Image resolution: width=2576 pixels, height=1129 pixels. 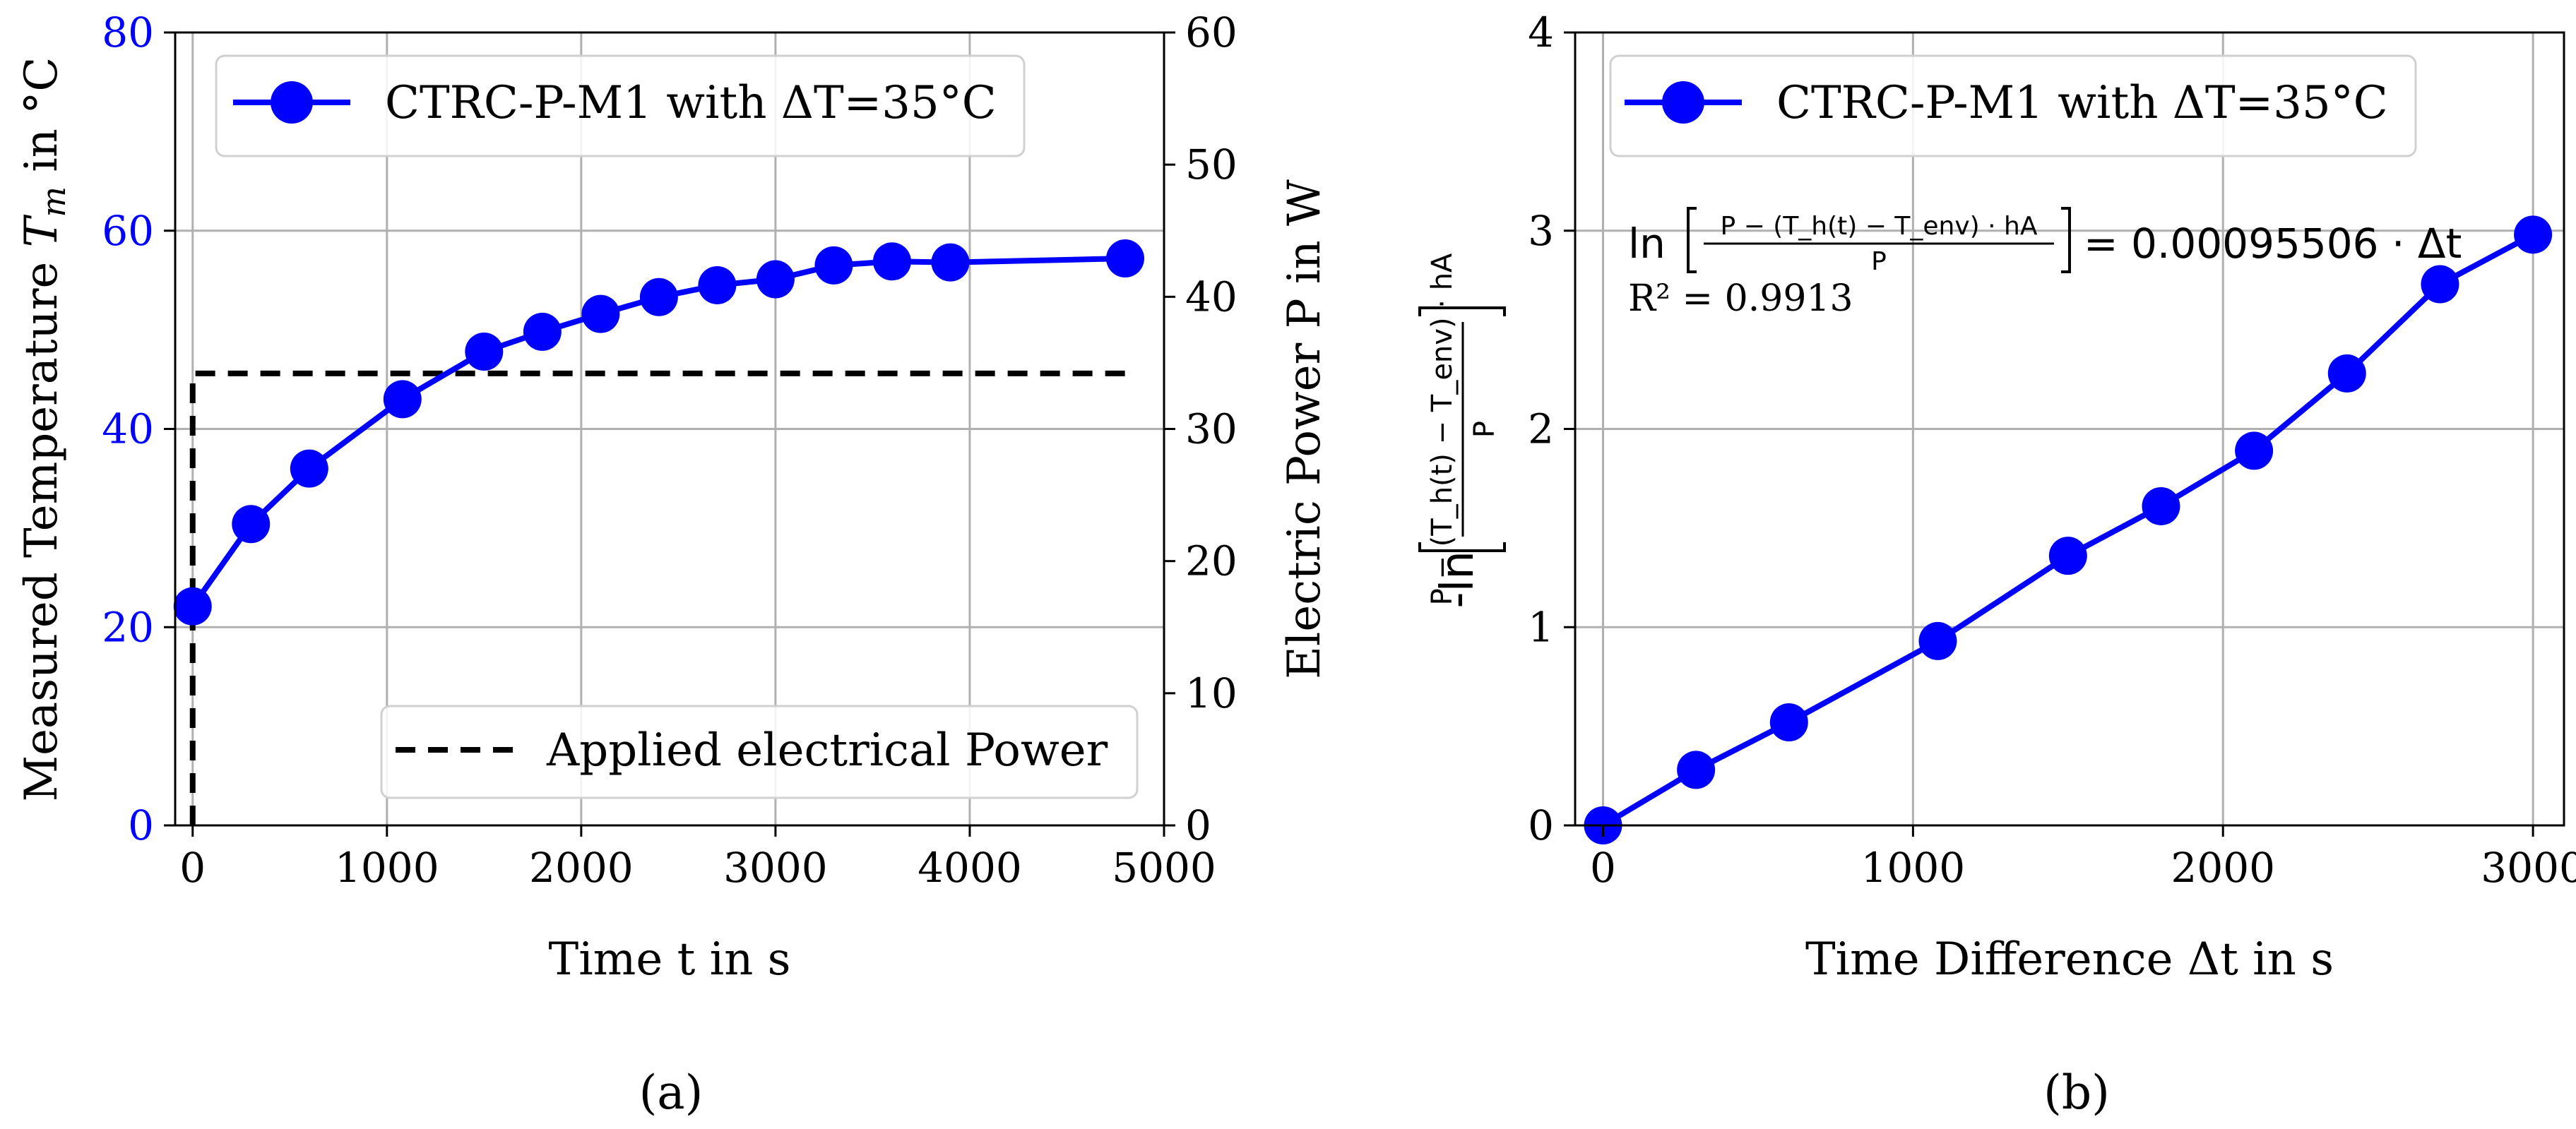 I want to click on a-y-left-label-text: Measured Temperature, so click(x=42, y=524).